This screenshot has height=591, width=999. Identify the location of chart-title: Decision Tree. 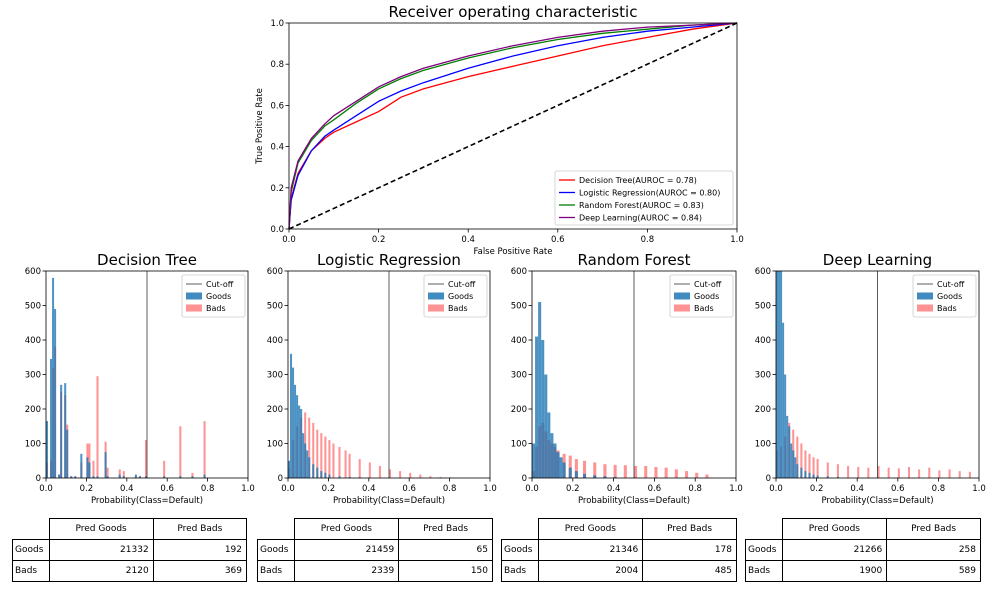
(147, 260).